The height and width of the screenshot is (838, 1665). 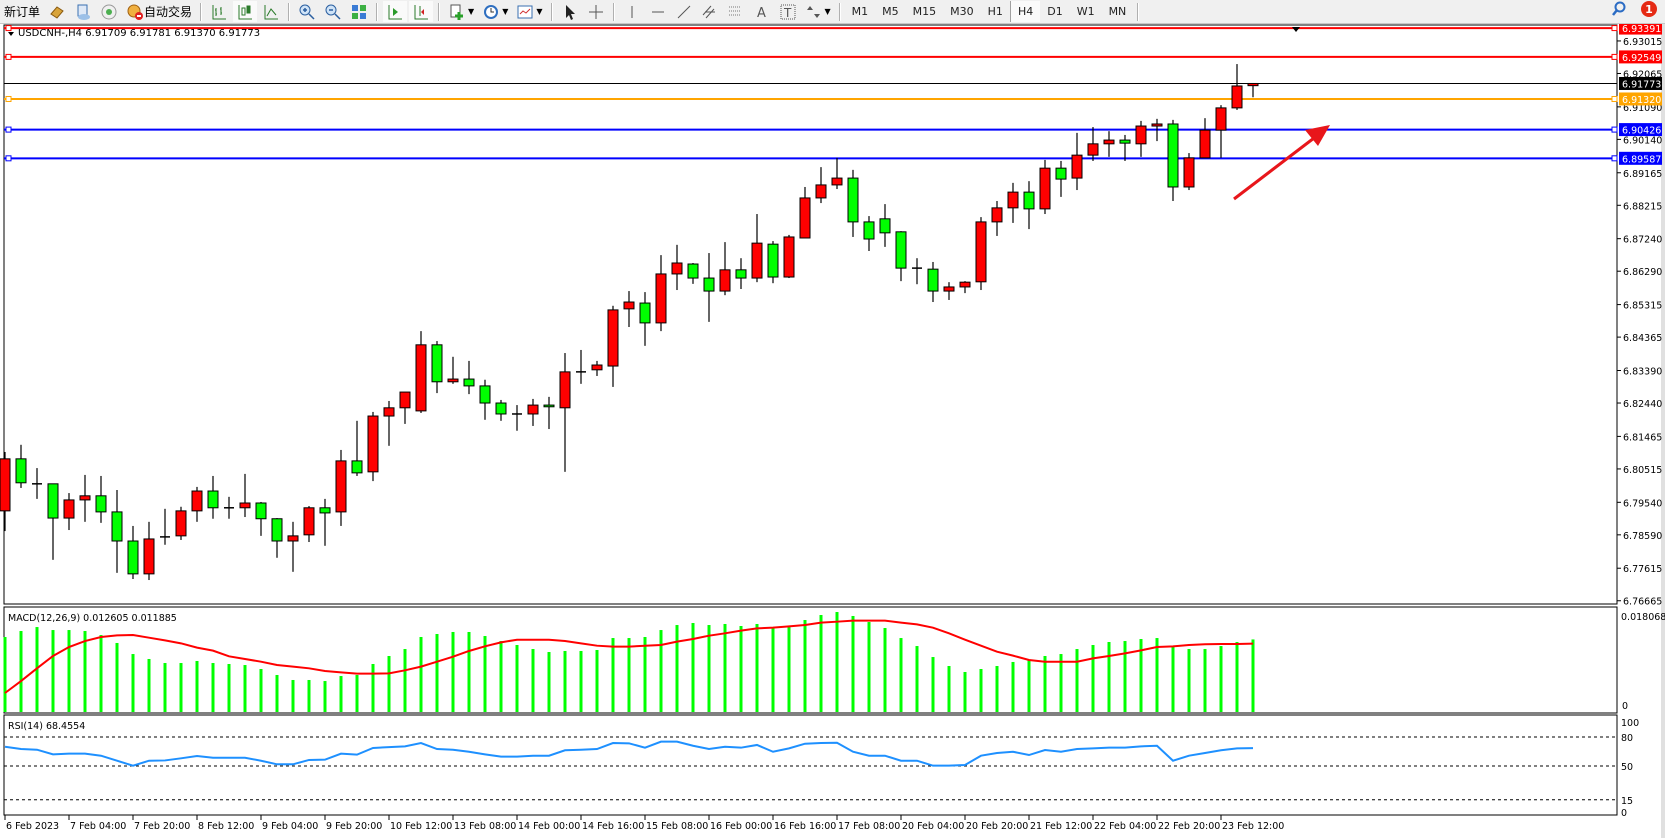 I want to click on rsi-line, so click(x=629, y=753).